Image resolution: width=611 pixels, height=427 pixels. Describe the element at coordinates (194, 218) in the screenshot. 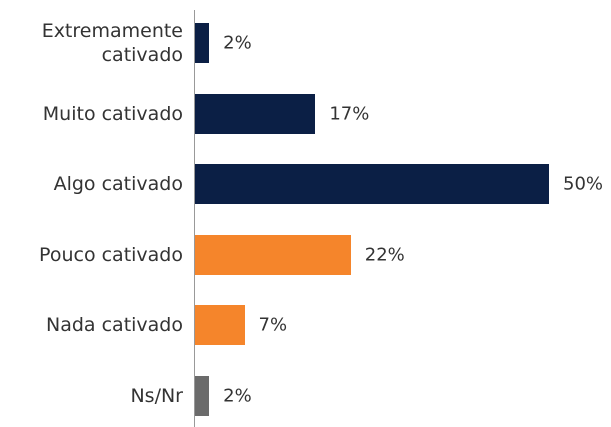

I see `axis-line` at that location.